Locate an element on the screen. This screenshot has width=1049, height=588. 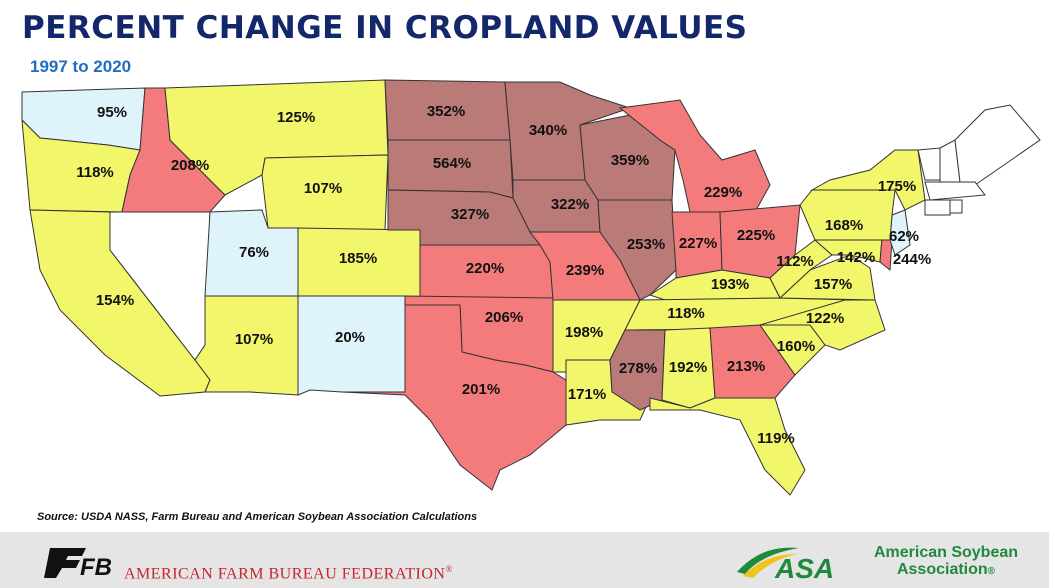
asa-name-line1: American Soybean is located at coordinates (946, 552).